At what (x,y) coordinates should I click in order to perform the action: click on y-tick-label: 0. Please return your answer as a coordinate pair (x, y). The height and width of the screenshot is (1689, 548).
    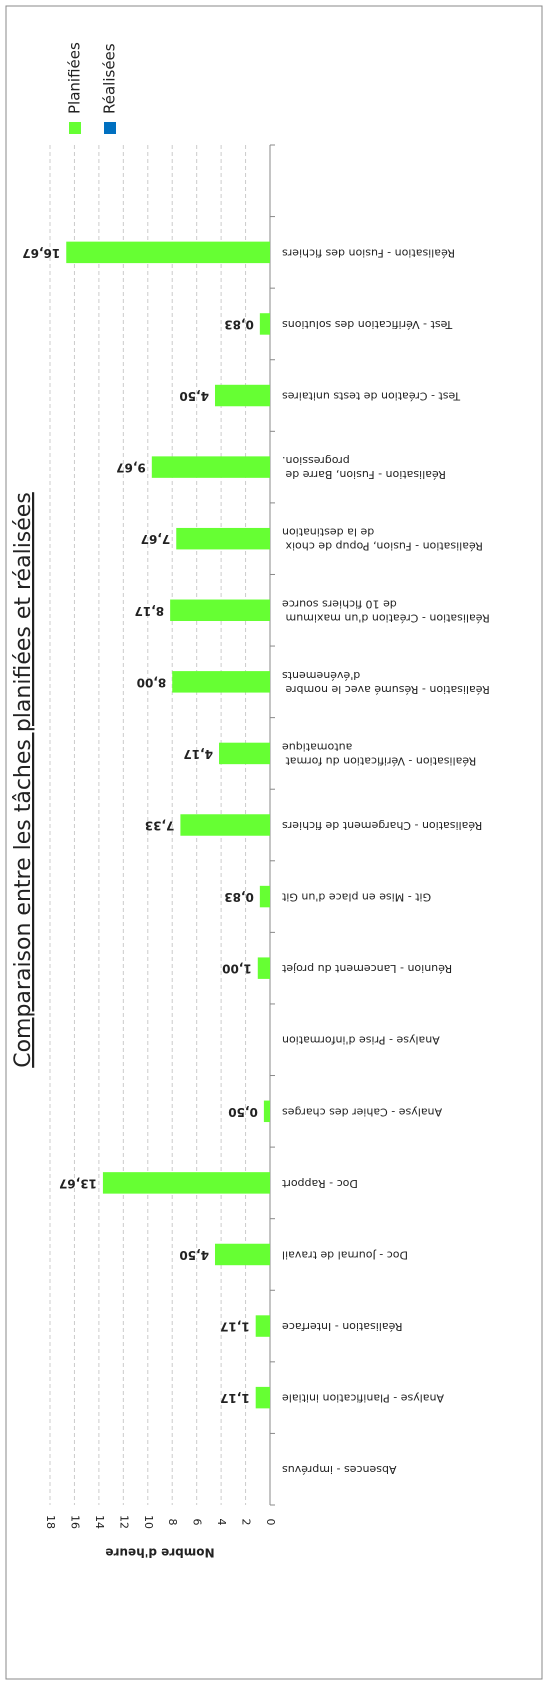
    Looking at the image, I should click on (270, 1522).